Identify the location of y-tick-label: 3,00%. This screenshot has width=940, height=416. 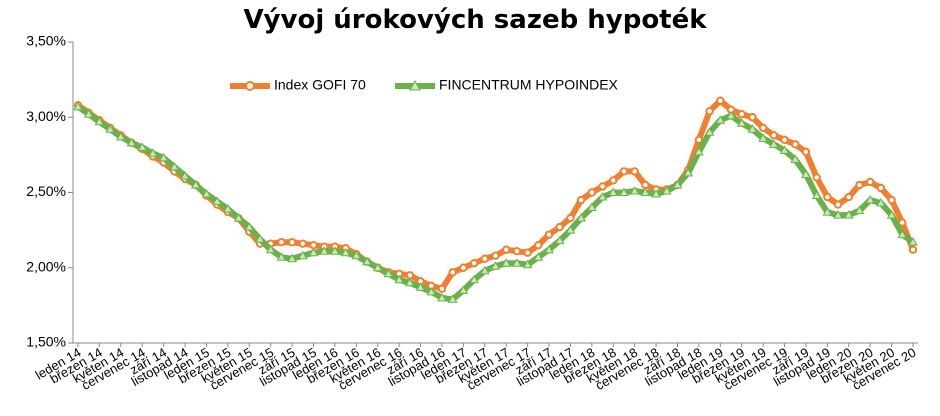
(46, 116).